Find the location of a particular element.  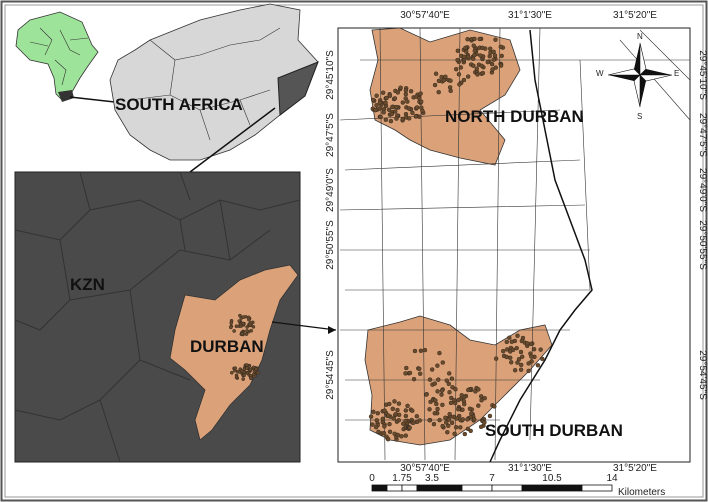

pointer-arrow is located at coordinates (332, 330).